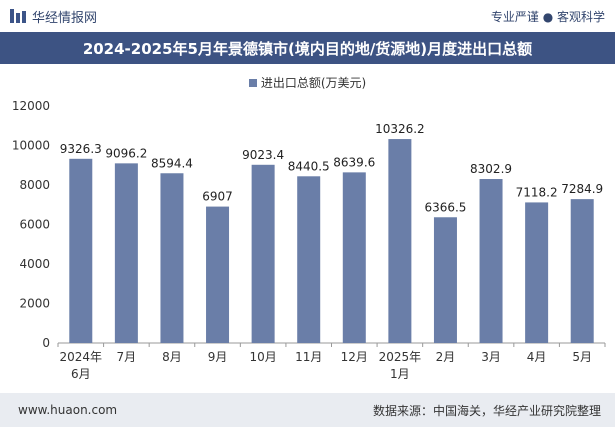  Describe the element at coordinates (309, 166) in the screenshot. I see `data-label: 8440.5` at that location.